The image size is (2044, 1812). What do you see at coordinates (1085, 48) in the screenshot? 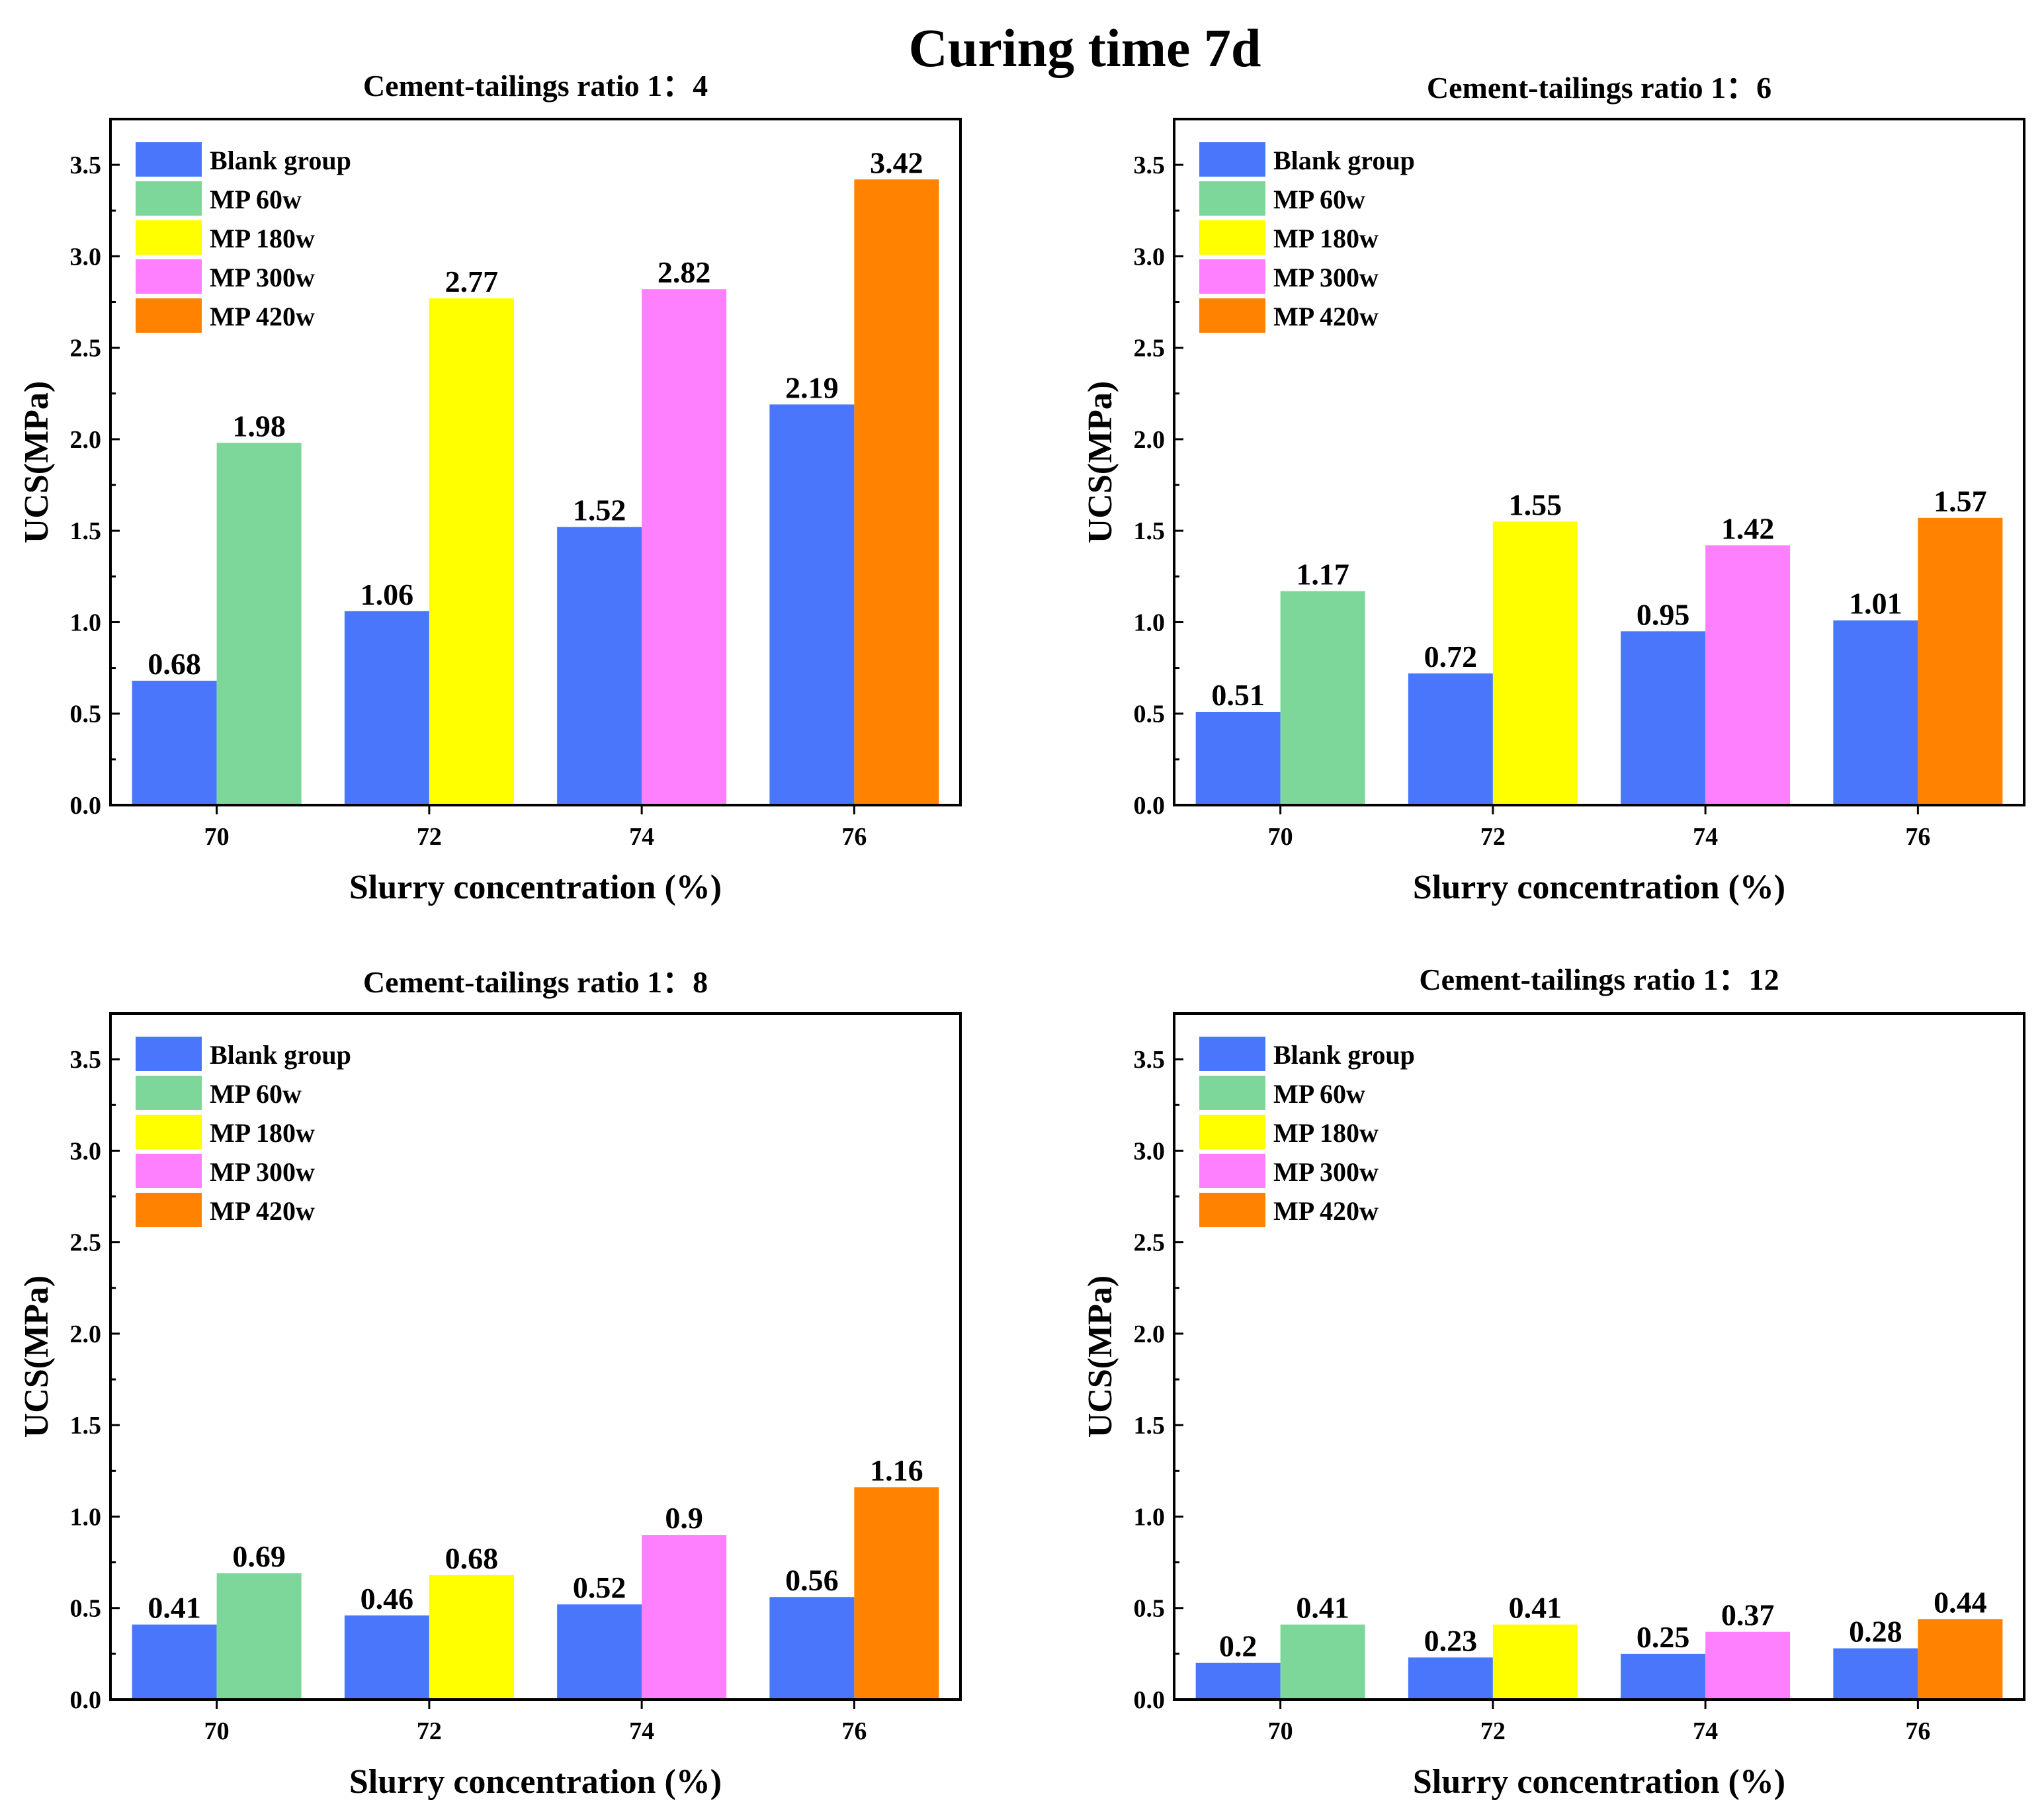
I see `figure-title: Curing time 7d` at bounding box center [1085, 48].